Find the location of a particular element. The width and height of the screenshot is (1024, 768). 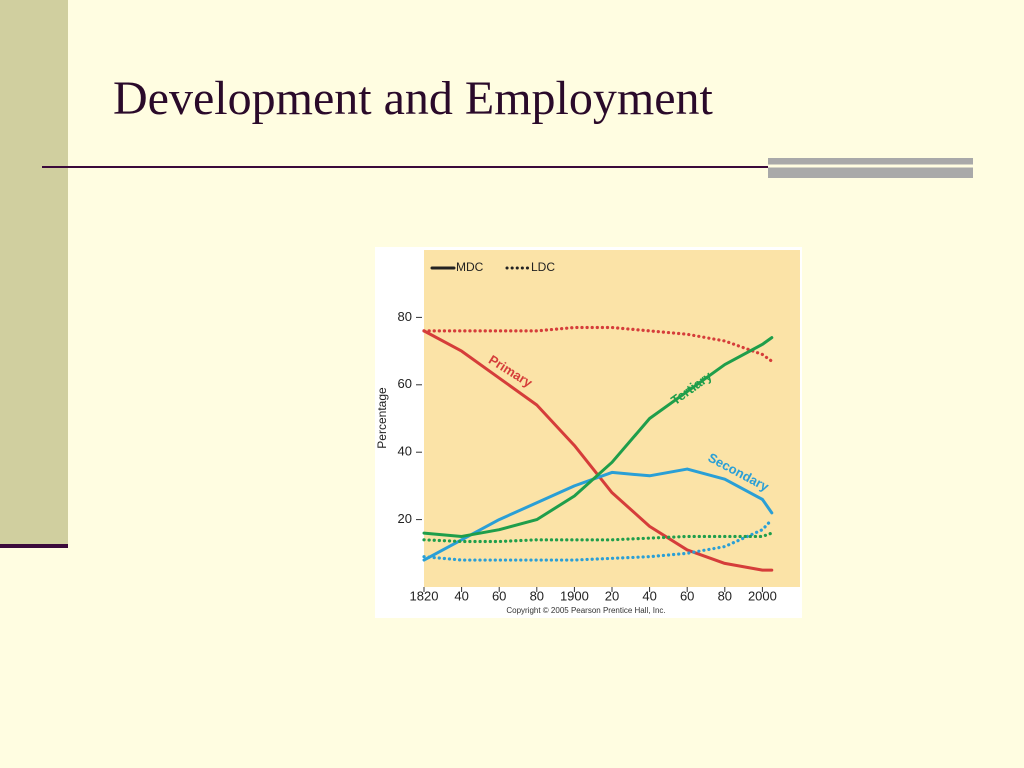

x-tick-label: 1820 is located at coordinates (424, 595).